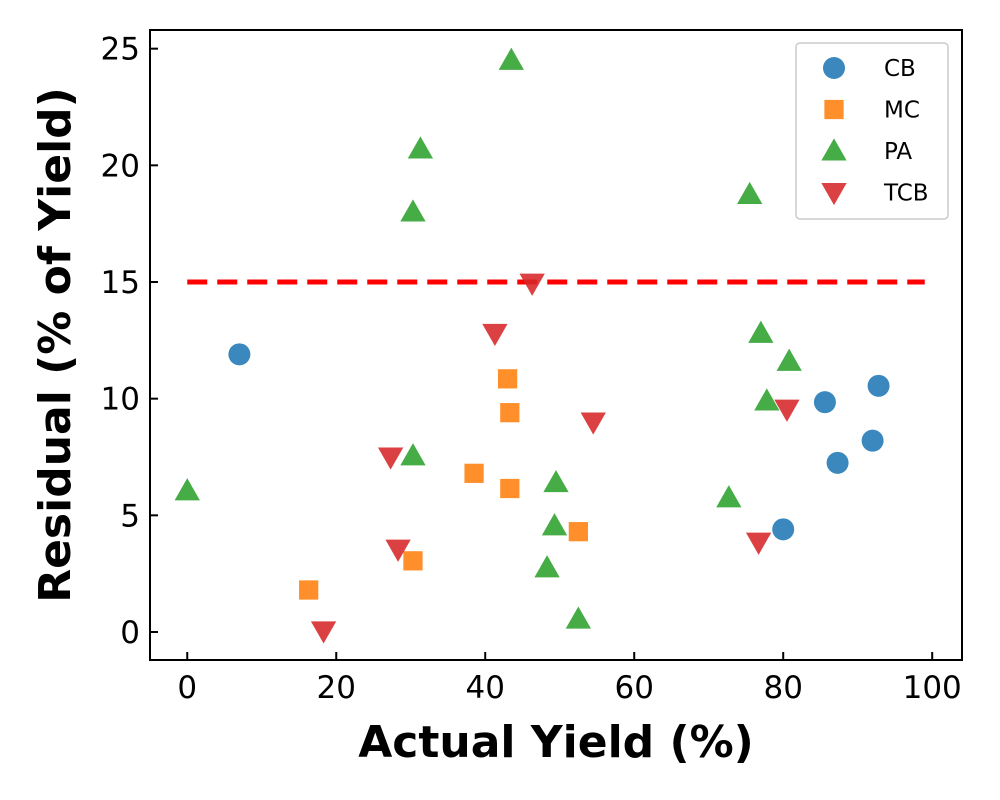 This screenshot has height=800, width=1000. Describe the element at coordinates (130, 633) in the screenshot. I see `y-tick-label: 0` at that location.